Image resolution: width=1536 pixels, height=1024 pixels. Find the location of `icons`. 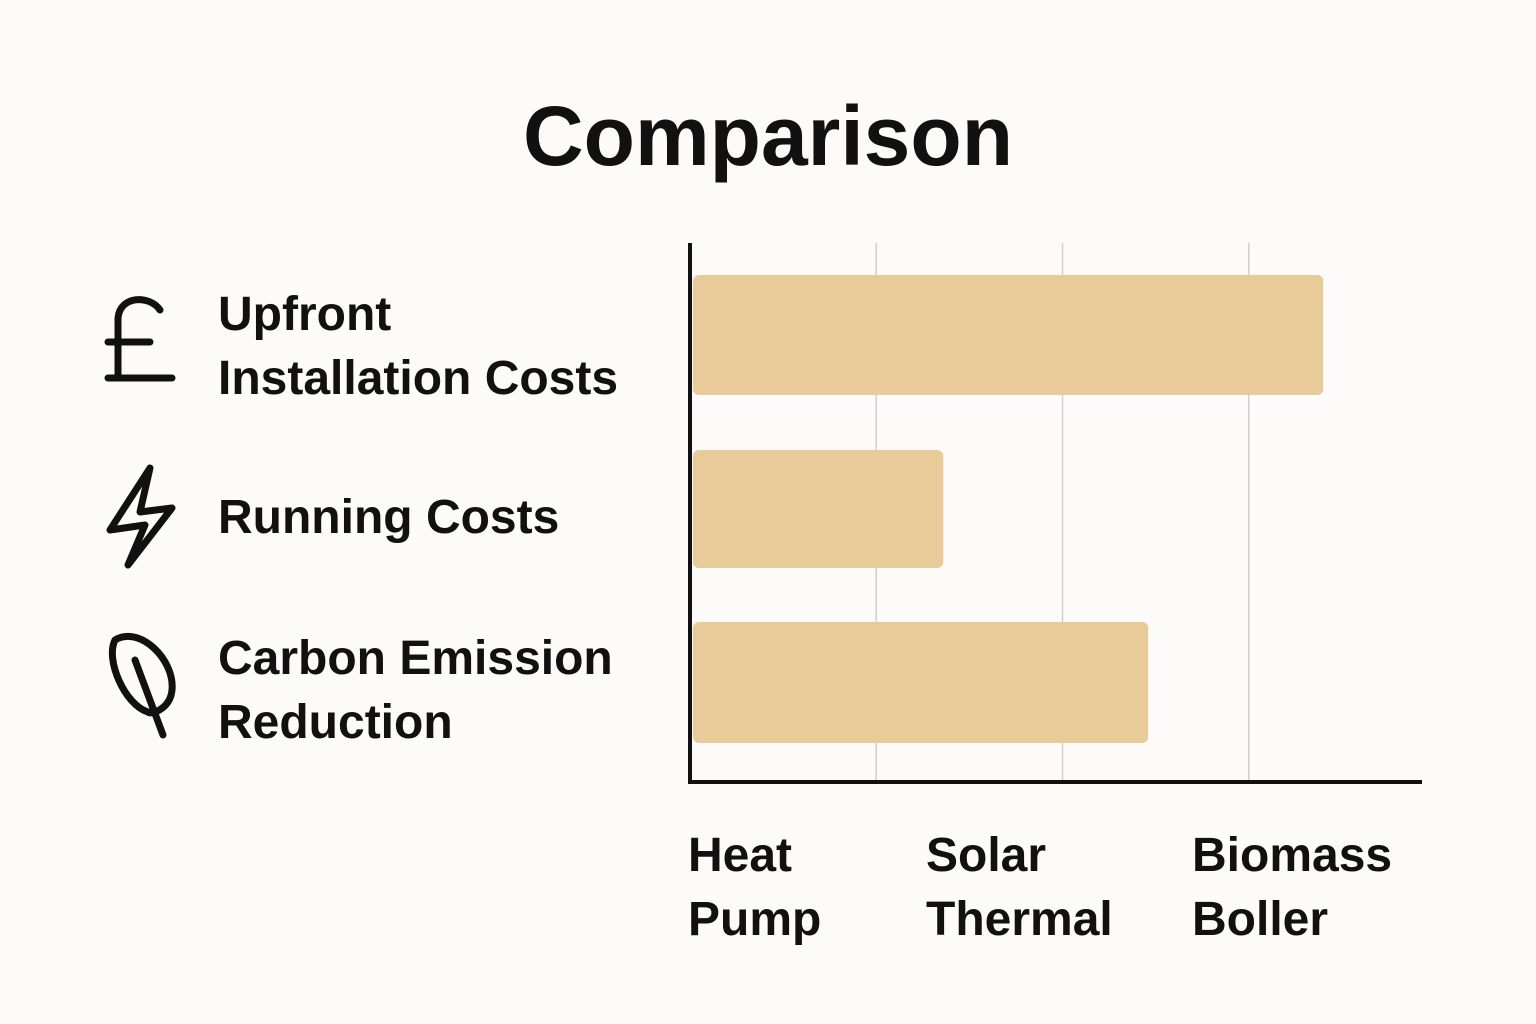

icons is located at coordinates (140, 517).